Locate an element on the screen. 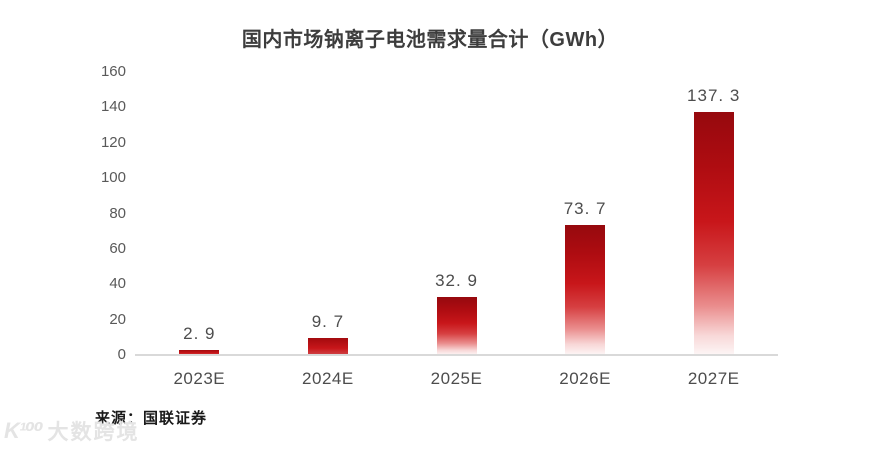  bar-value-label: 137. 3 is located at coordinates (714, 96).